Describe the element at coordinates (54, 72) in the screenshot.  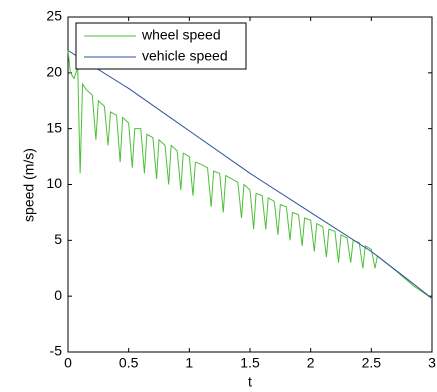
I see `y-tick-label: 20` at that location.